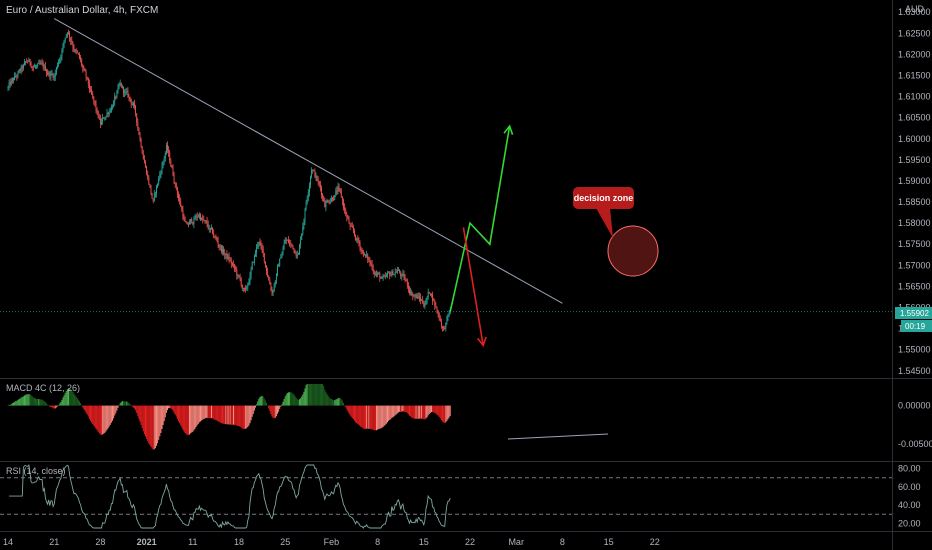 Image resolution: width=932 pixels, height=550 pixels. Describe the element at coordinates (469, 417) in the screenshot. I see `macd-histogram: 0.00000 -0.00500` at that location.